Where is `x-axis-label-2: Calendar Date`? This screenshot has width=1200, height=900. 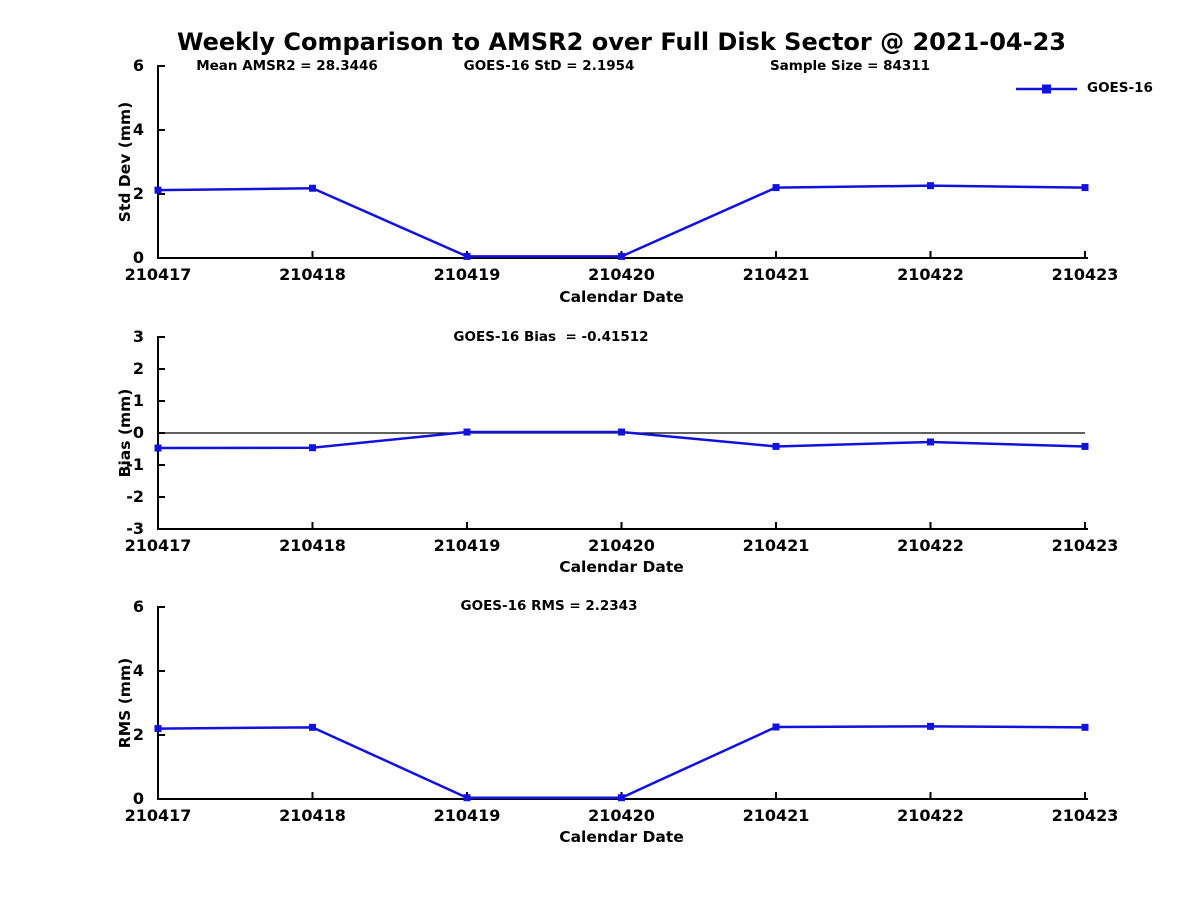 x-axis-label-2: Calendar Date is located at coordinates (621, 567).